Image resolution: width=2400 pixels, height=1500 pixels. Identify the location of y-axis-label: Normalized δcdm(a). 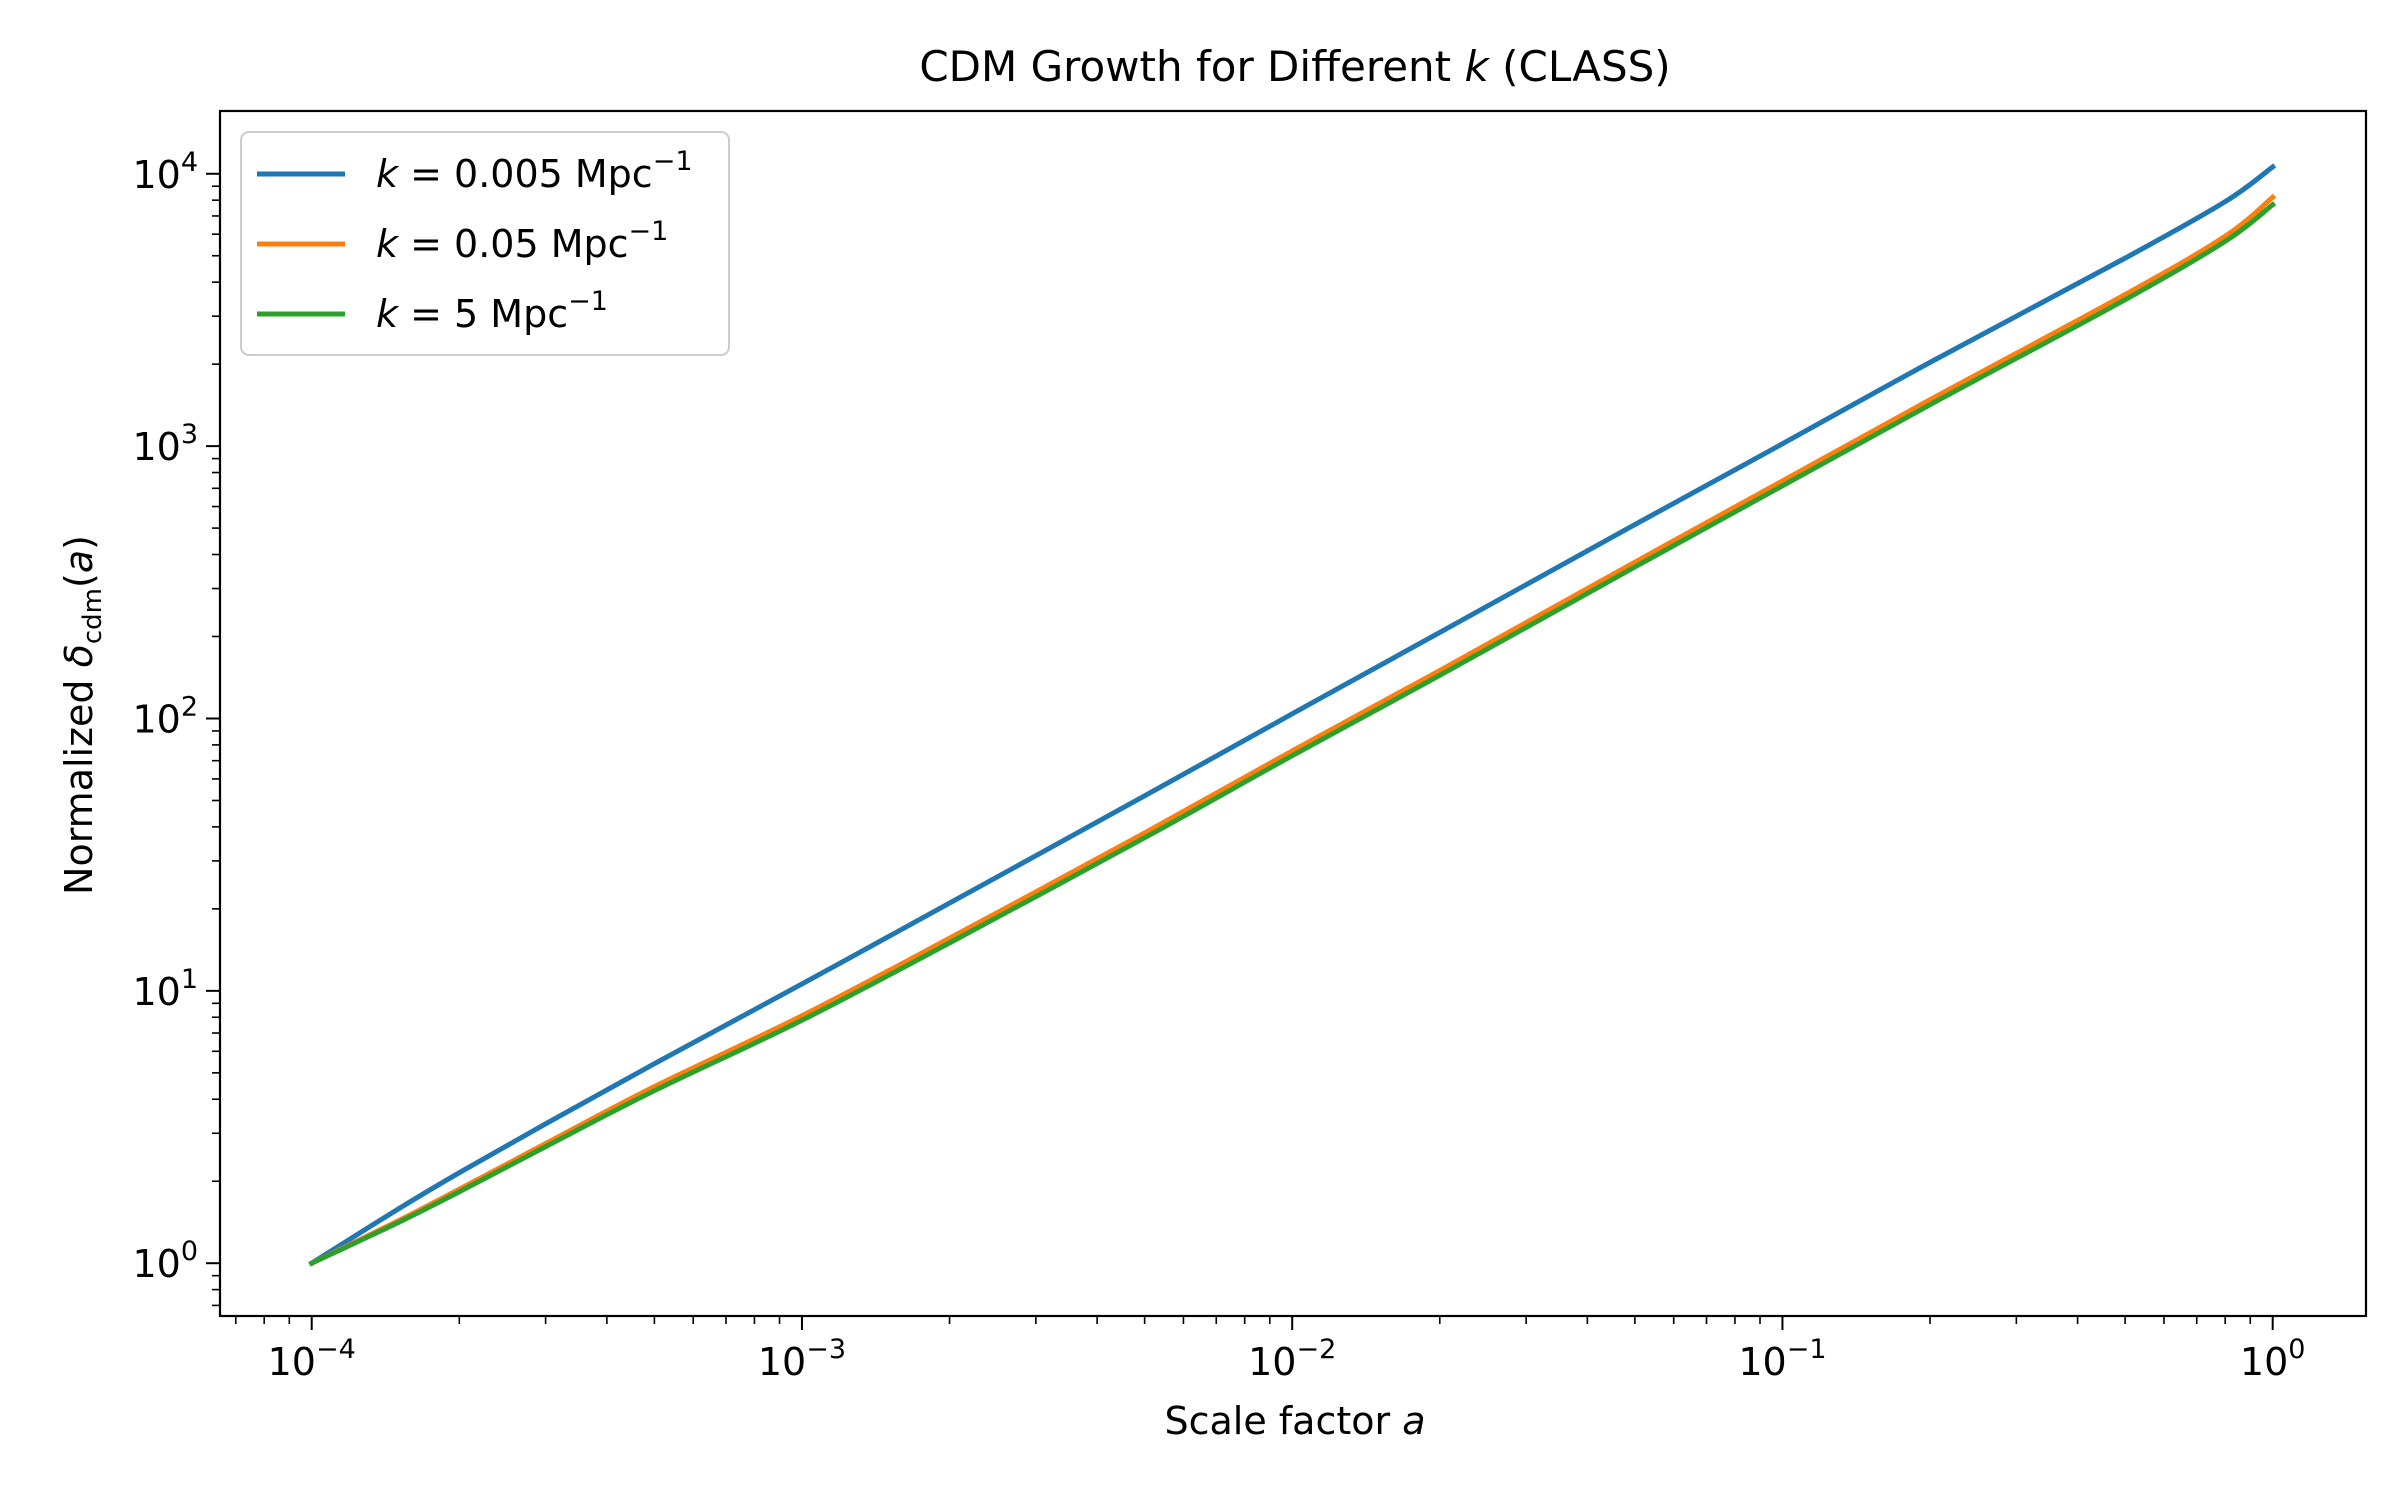
(82, 715).